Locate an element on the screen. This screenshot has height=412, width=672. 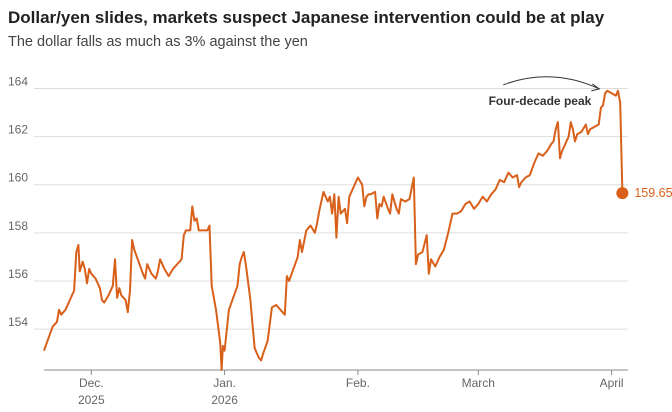
y-tick-label: 156 is located at coordinates (18, 274).